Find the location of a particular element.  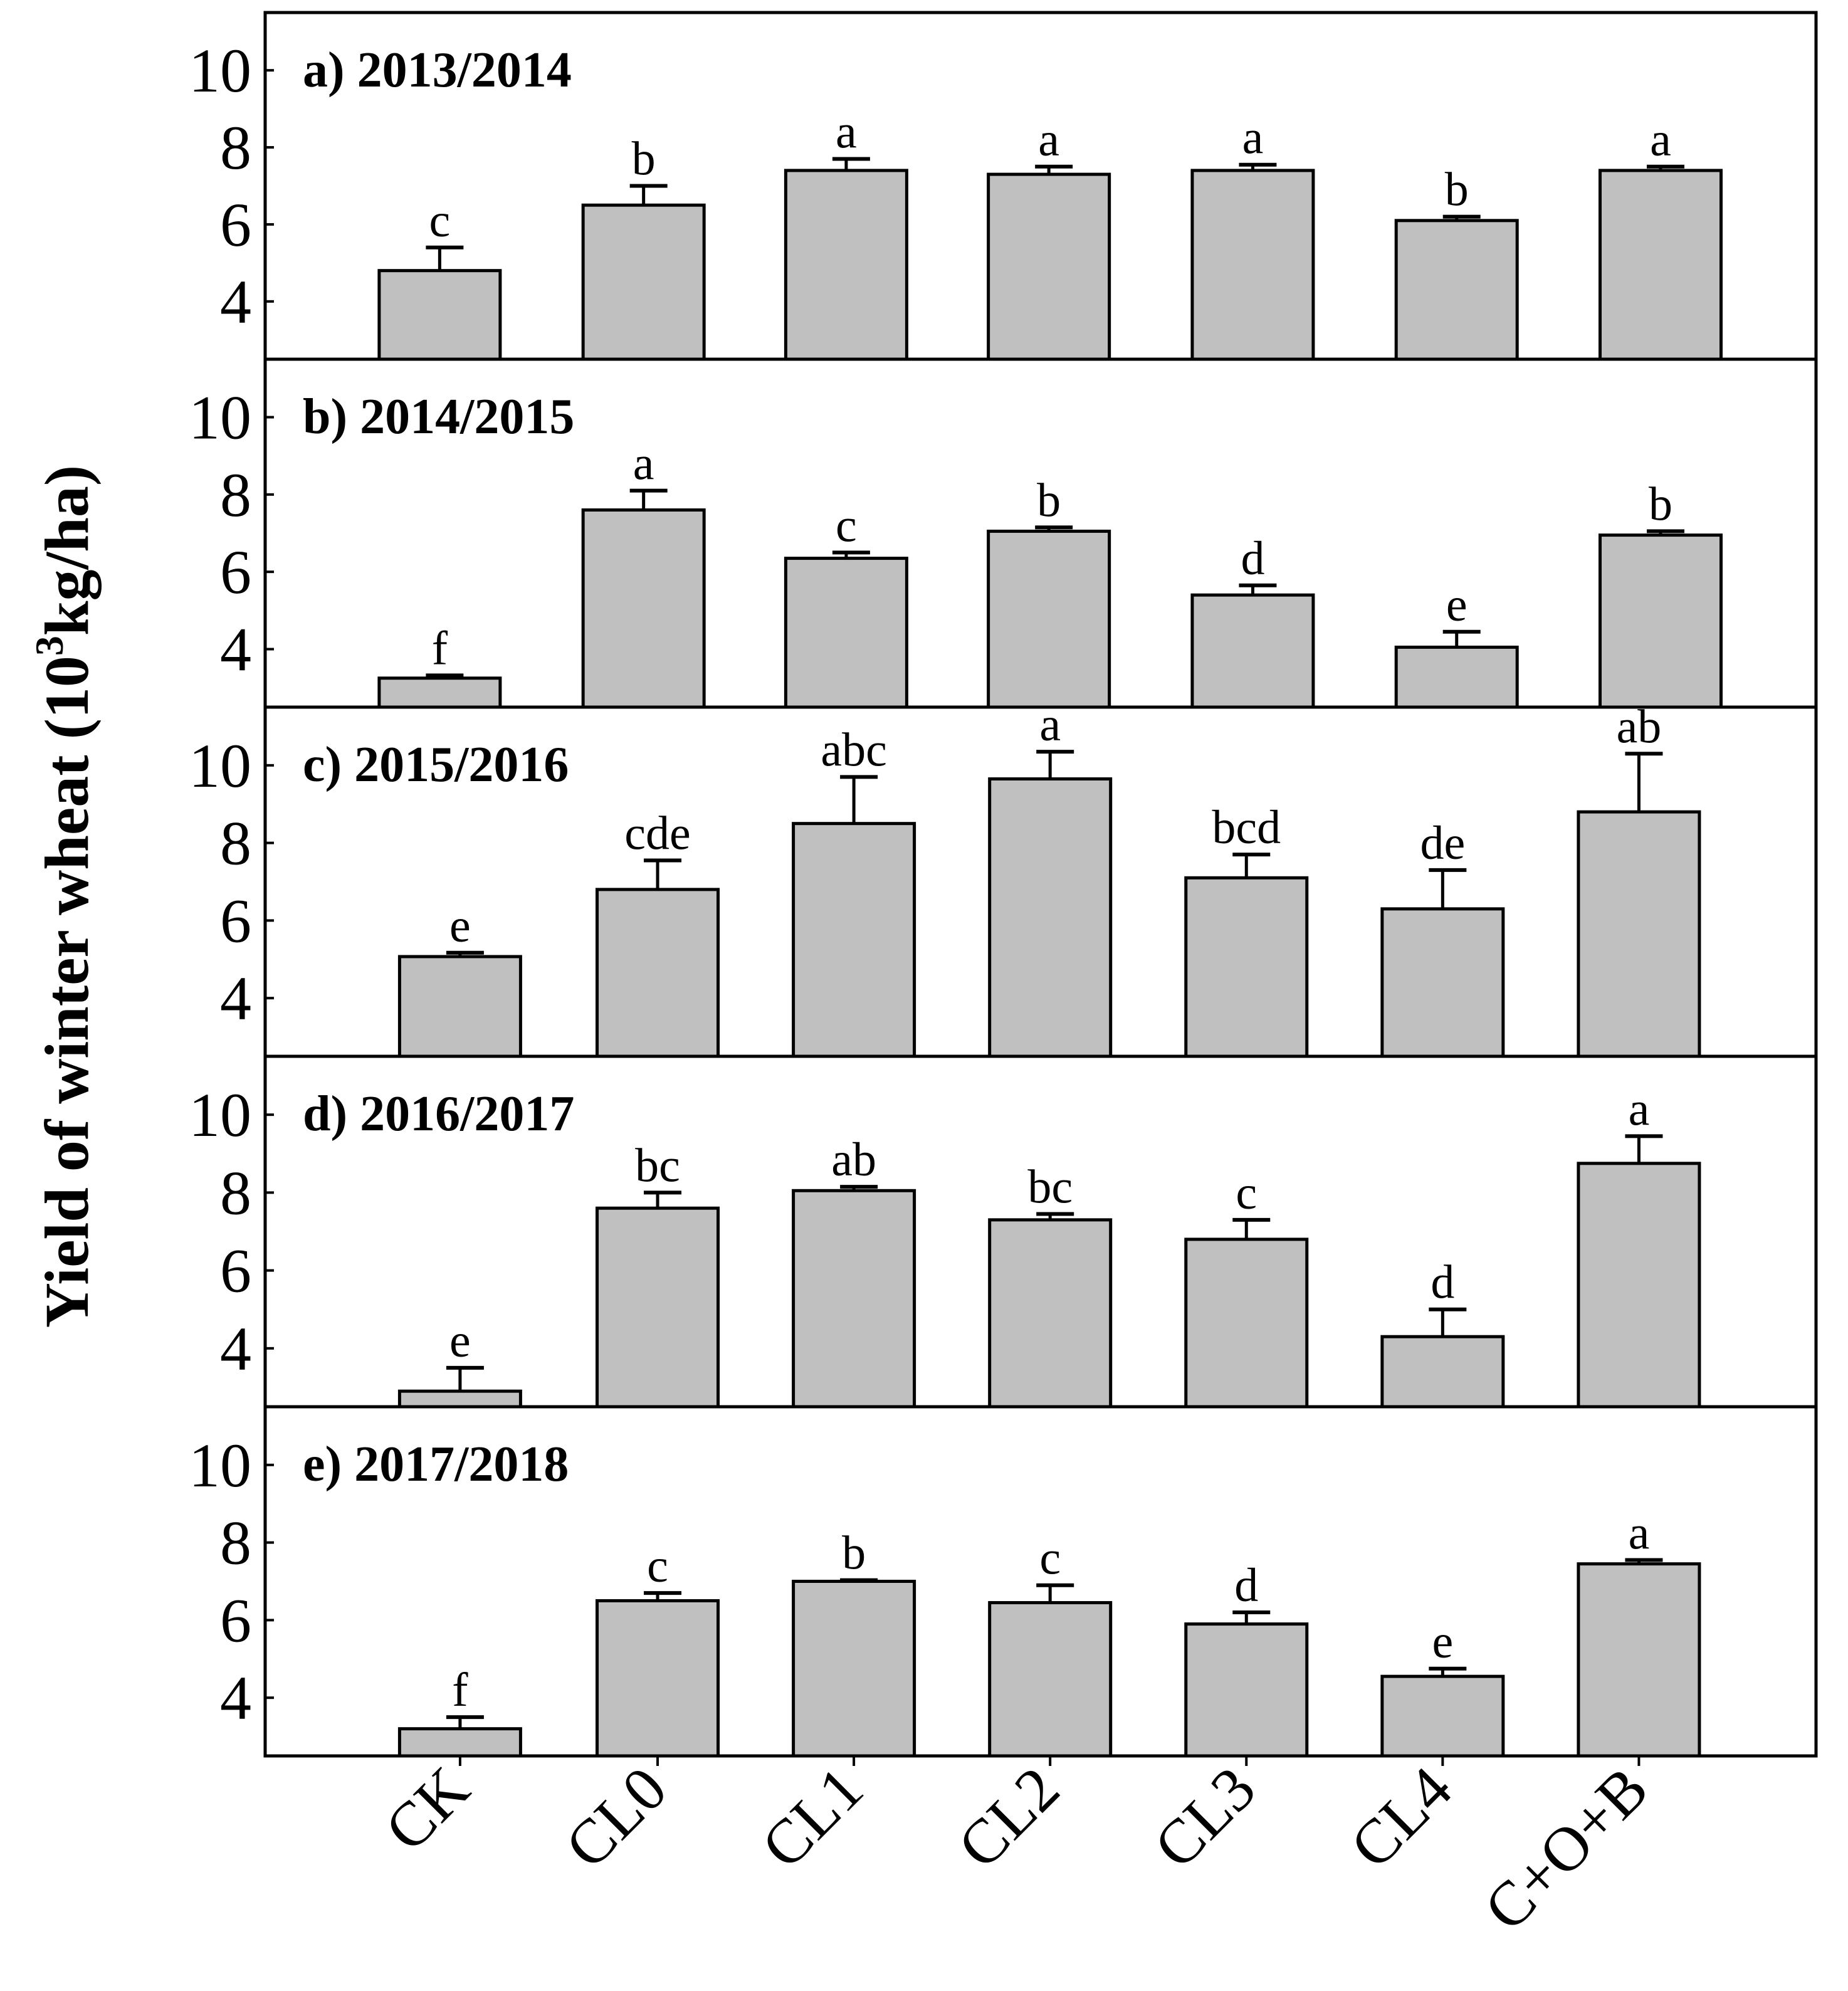

panel-title: c) 2015/2016 is located at coordinates (436, 764).